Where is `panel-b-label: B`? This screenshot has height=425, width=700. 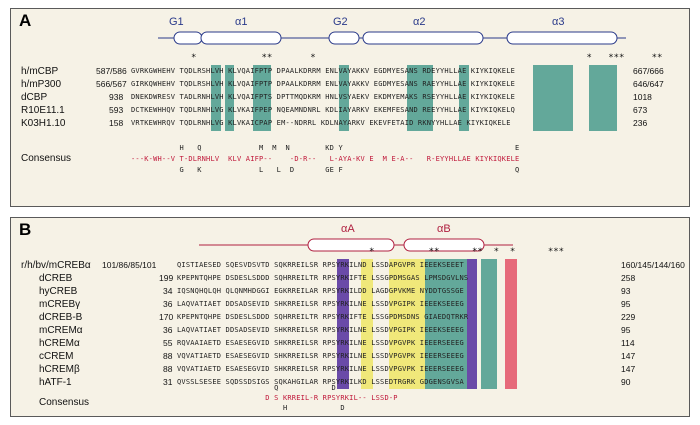 panel-b-label: B is located at coordinates (25, 229).